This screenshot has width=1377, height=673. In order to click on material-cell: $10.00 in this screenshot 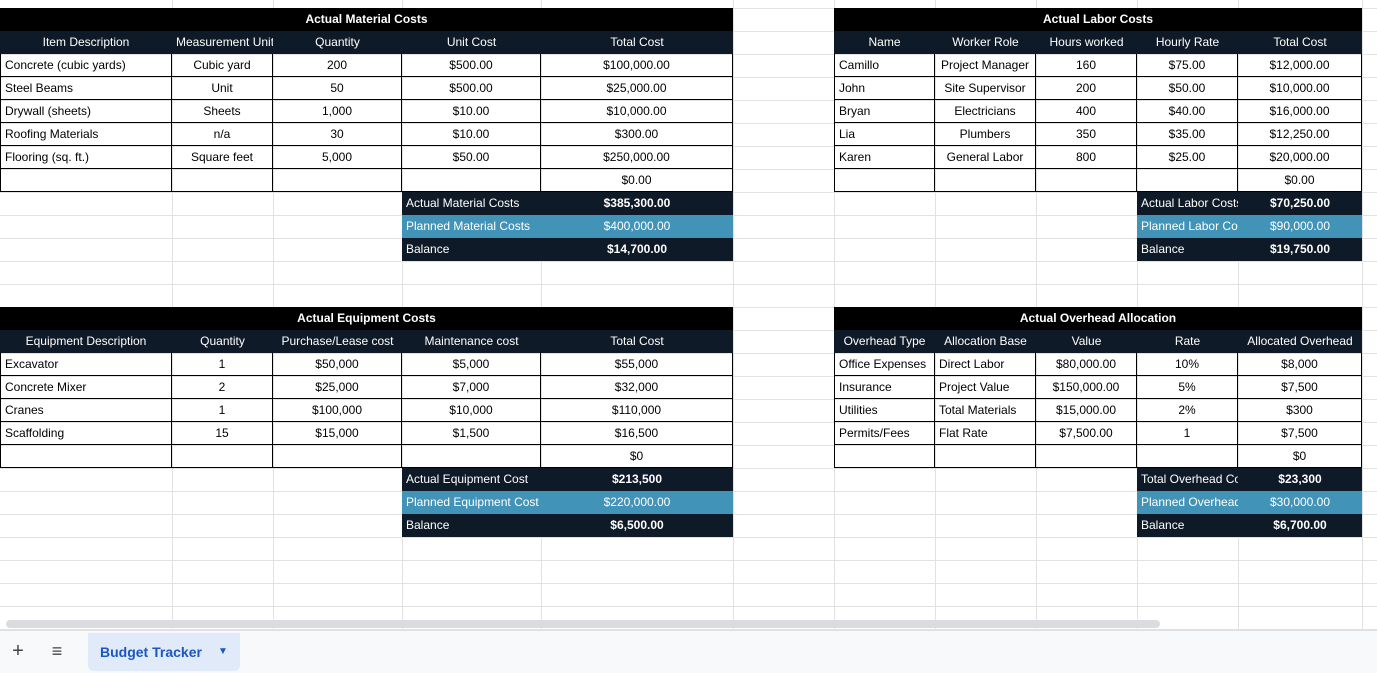, I will do `click(471, 111)`.